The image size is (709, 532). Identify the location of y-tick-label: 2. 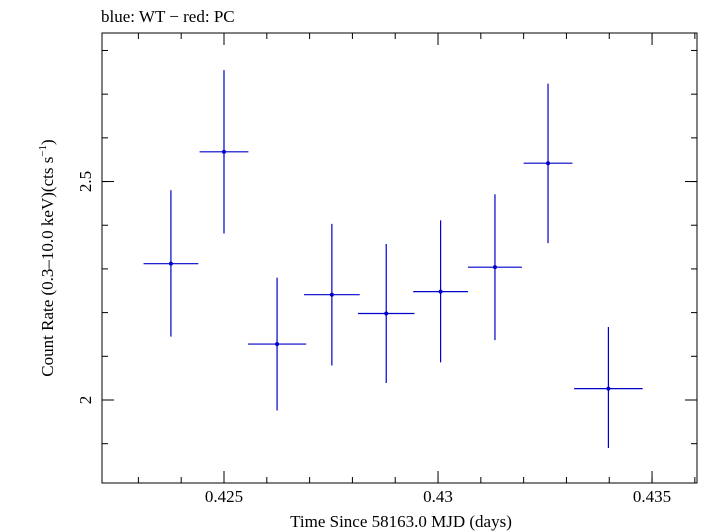
(85, 400).